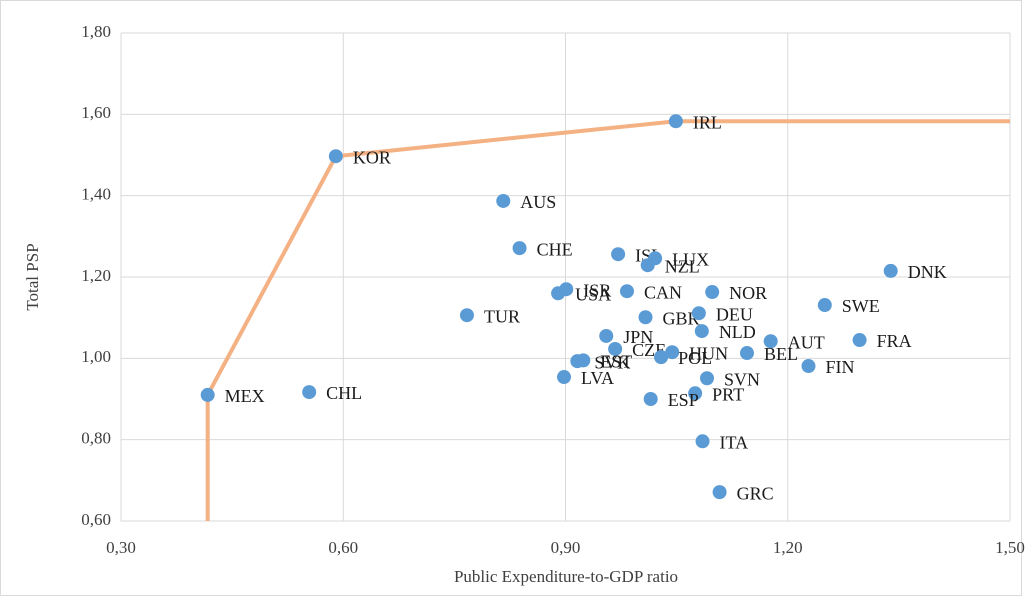 The width and height of the screenshot is (1033, 597). What do you see at coordinates (597, 290) in the screenshot?
I see `point-label: ISR` at bounding box center [597, 290].